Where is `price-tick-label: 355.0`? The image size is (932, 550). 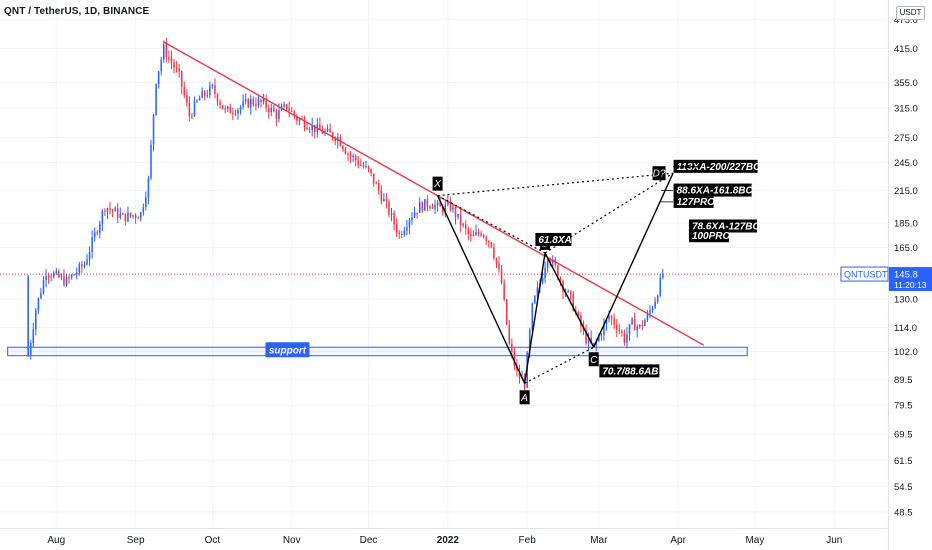 price-tick-label: 355.0 is located at coordinates (906, 83).